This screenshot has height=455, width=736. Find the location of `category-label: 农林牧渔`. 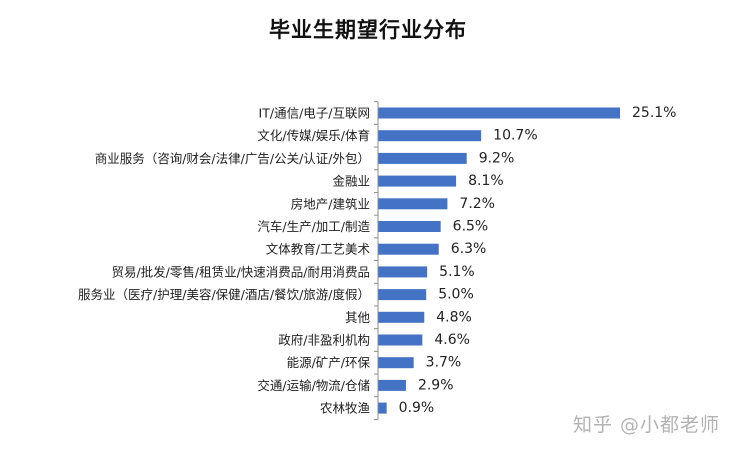

category-label: 农林牧渔 is located at coordinates (345, 408).